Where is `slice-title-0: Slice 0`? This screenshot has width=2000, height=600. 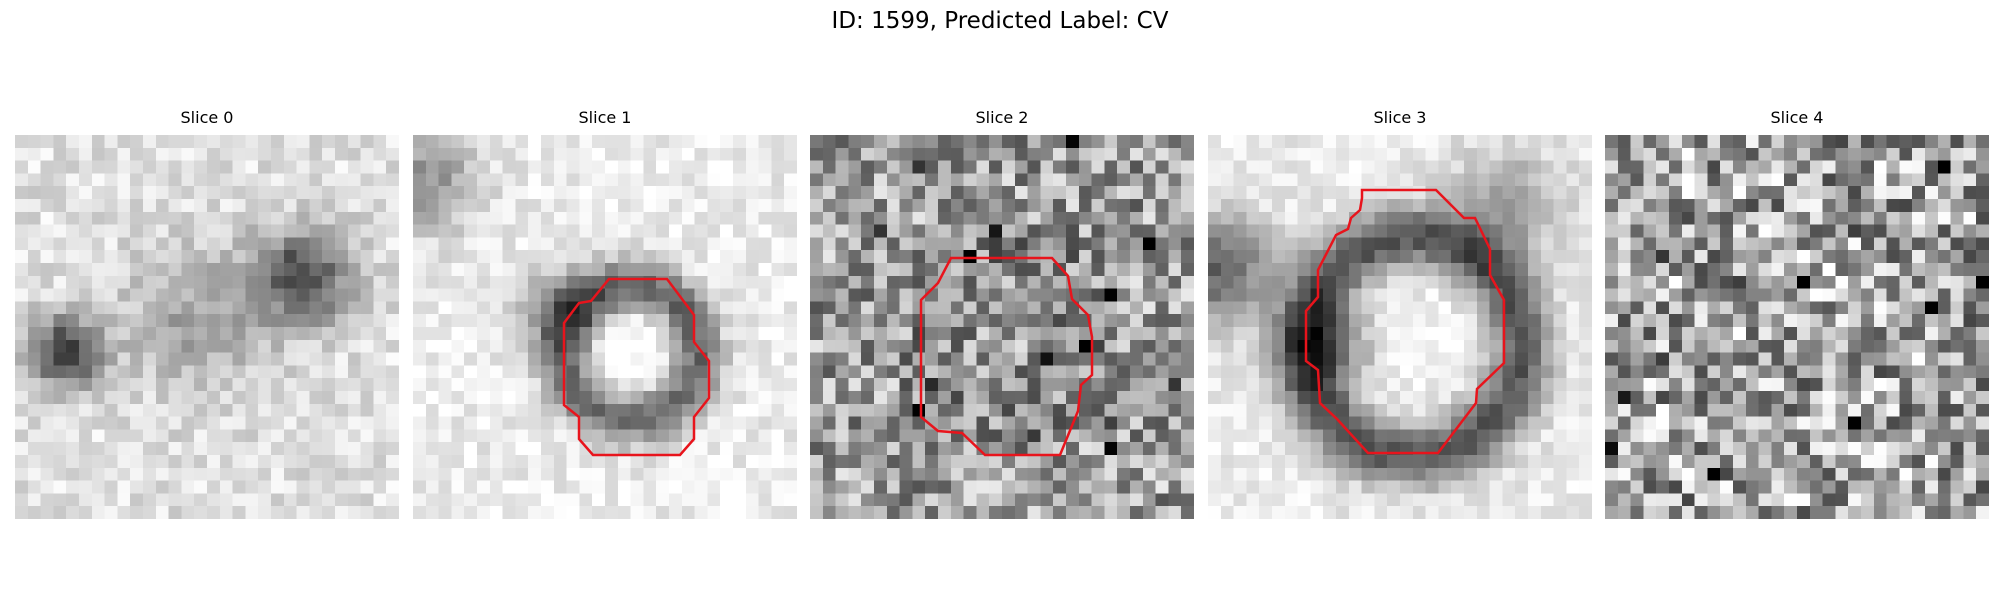 slice-title-0: Slice 0 is located at coordinates (207, 117).